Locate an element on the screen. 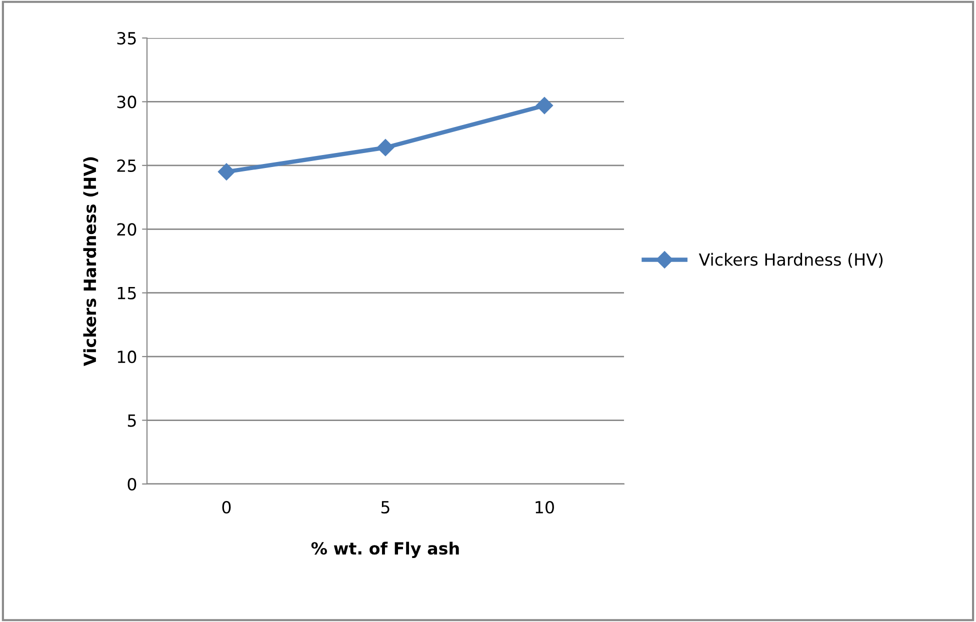  x-axis-title: % wt. of Fly ash is located at coordinates (385, 550).